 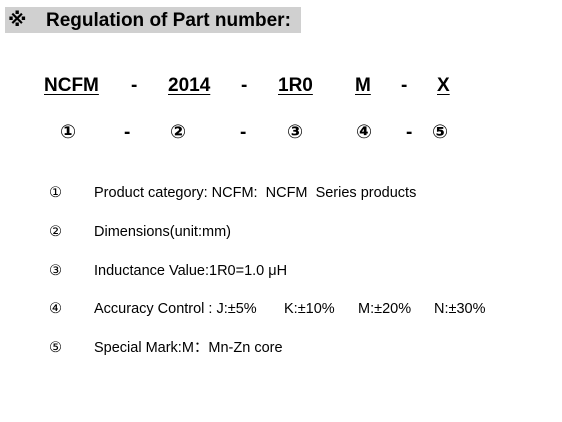 What do you see at coordinates (71, 85) in the screenshot?
I see `part-segment: NCFM` at bounding box center [71, 85].